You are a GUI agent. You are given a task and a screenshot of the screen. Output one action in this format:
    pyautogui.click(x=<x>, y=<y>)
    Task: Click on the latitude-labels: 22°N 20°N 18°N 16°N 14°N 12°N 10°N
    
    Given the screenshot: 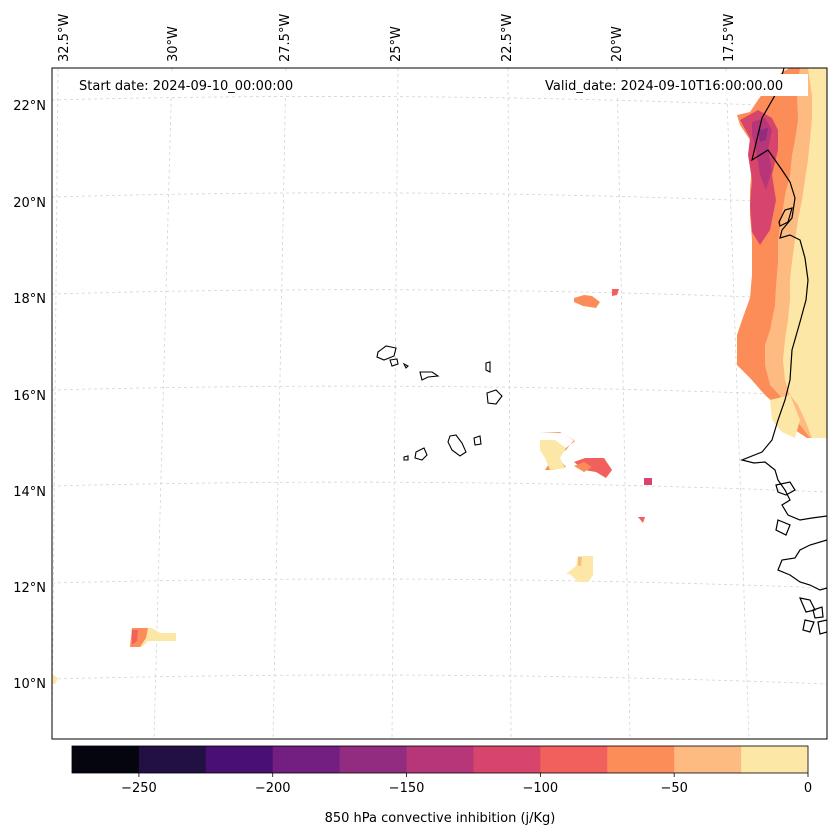 What is the action you would take?
    pyautogui.click(x=29, y=395)
    